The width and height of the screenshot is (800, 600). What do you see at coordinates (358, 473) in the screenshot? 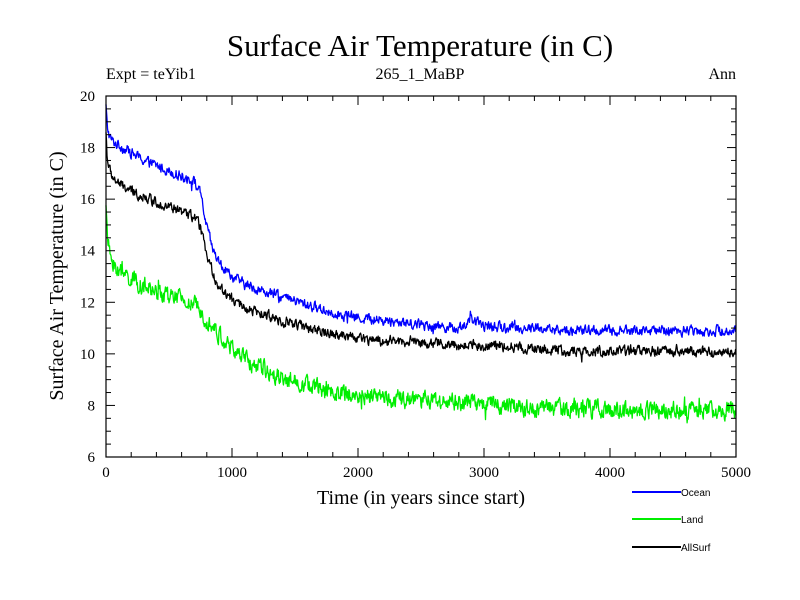
I see `x-tick-label: 2000` at bounding box center [358, 473].